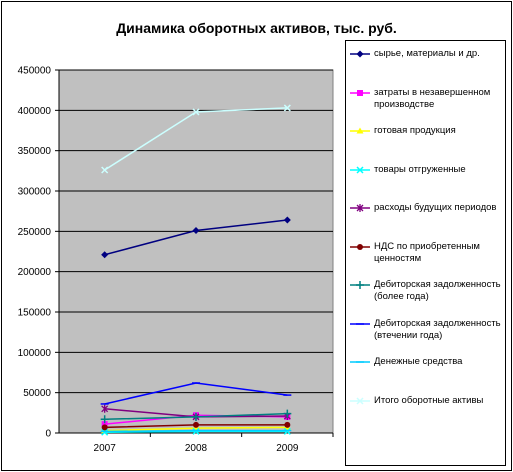  What do you see at coordinates (35, 232) in the screenshot?
I see `y-tick-label: 250000` at bounding box center [35, 232].